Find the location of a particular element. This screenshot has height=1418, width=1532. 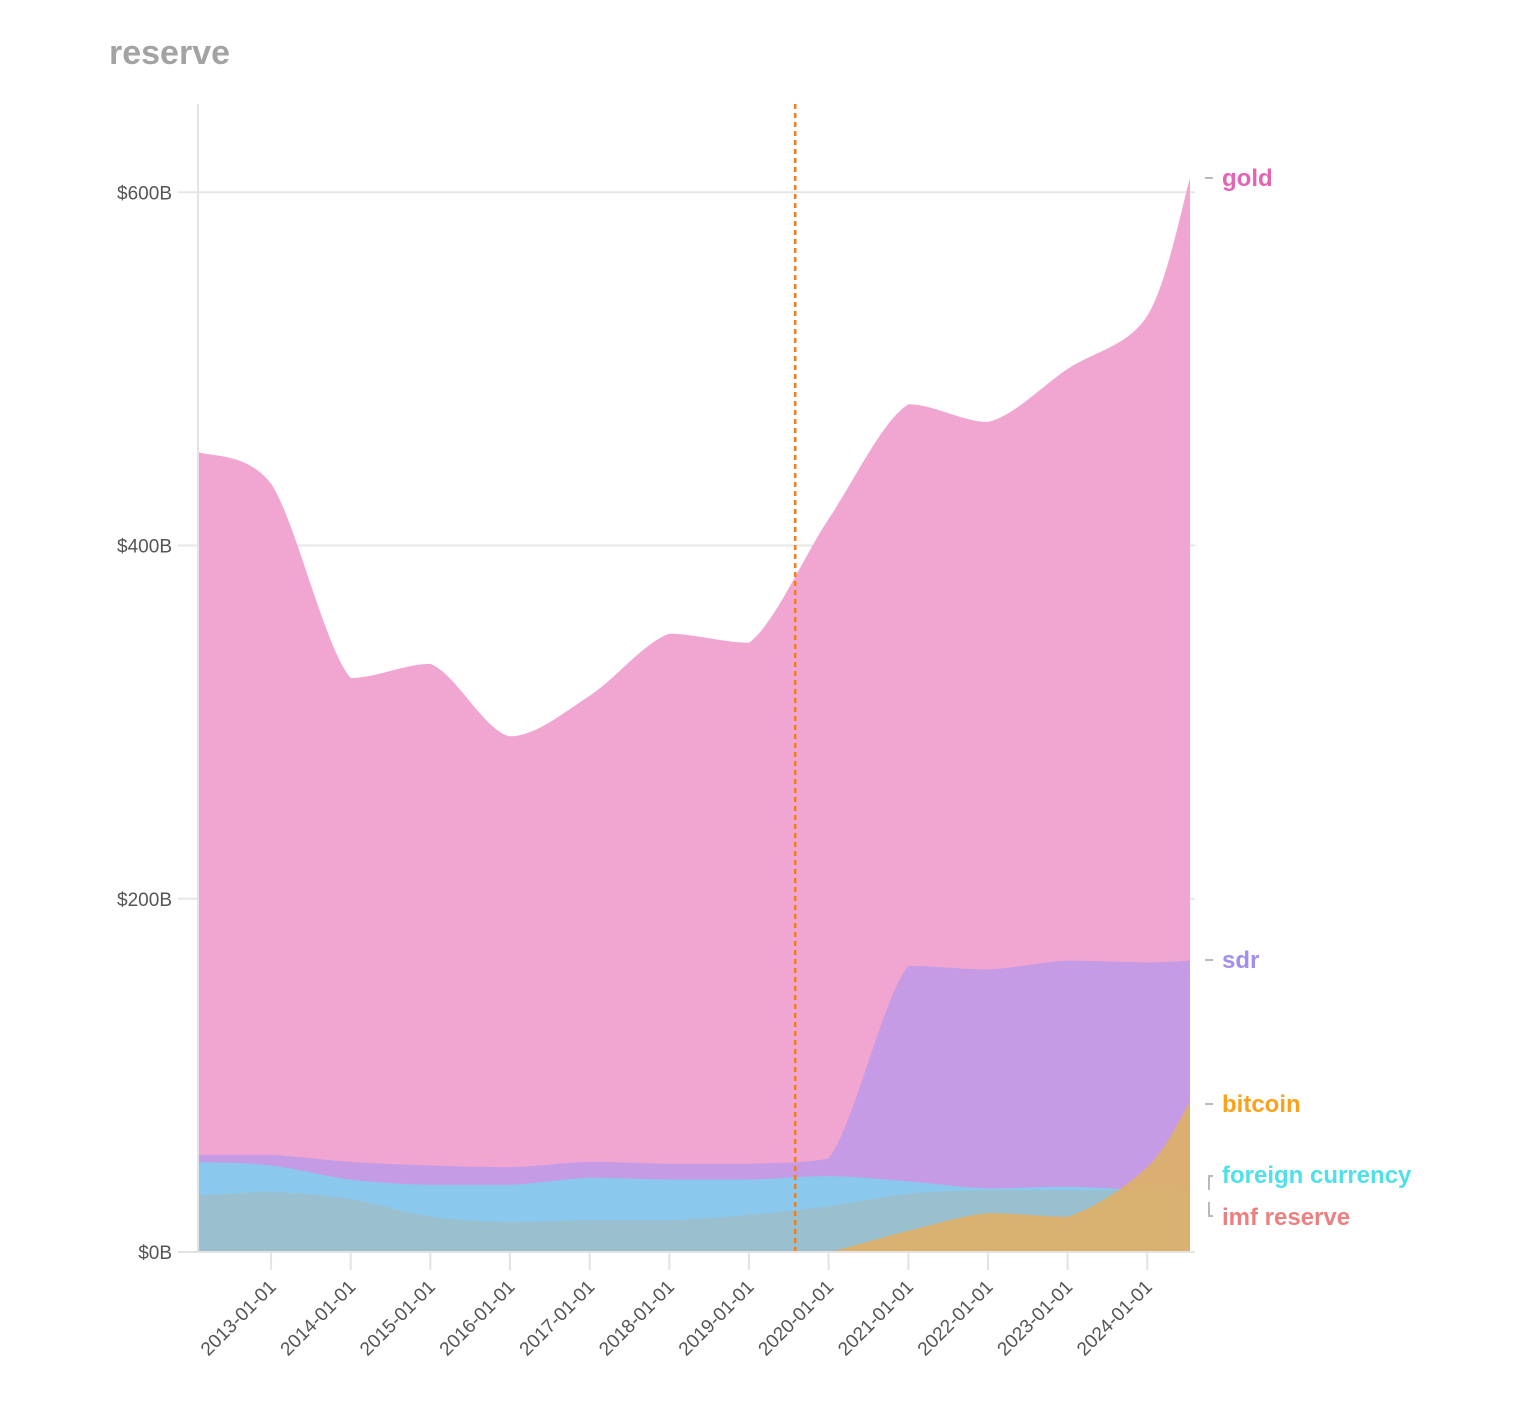

series-label-foreign-currency: foreign currency is located at coordinates (1317, 1175).